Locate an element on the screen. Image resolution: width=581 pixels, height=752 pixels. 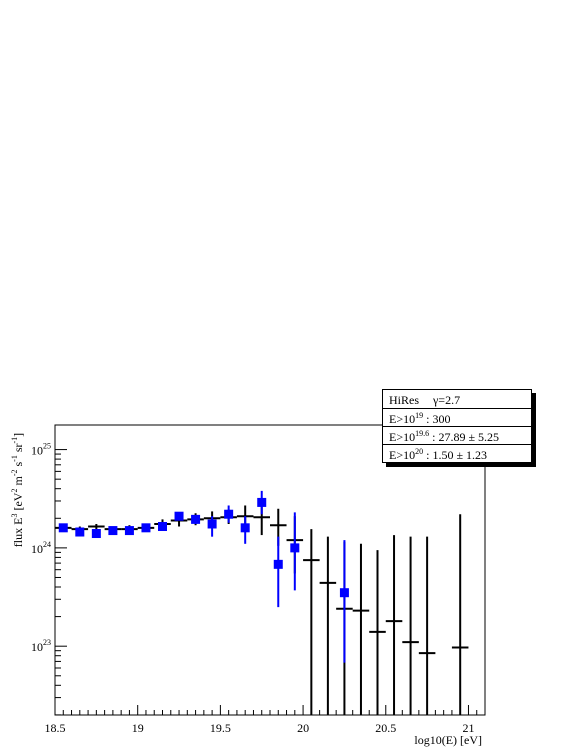
stats-header: HiRes γ=2.7 is located at coordinates (424, 400).